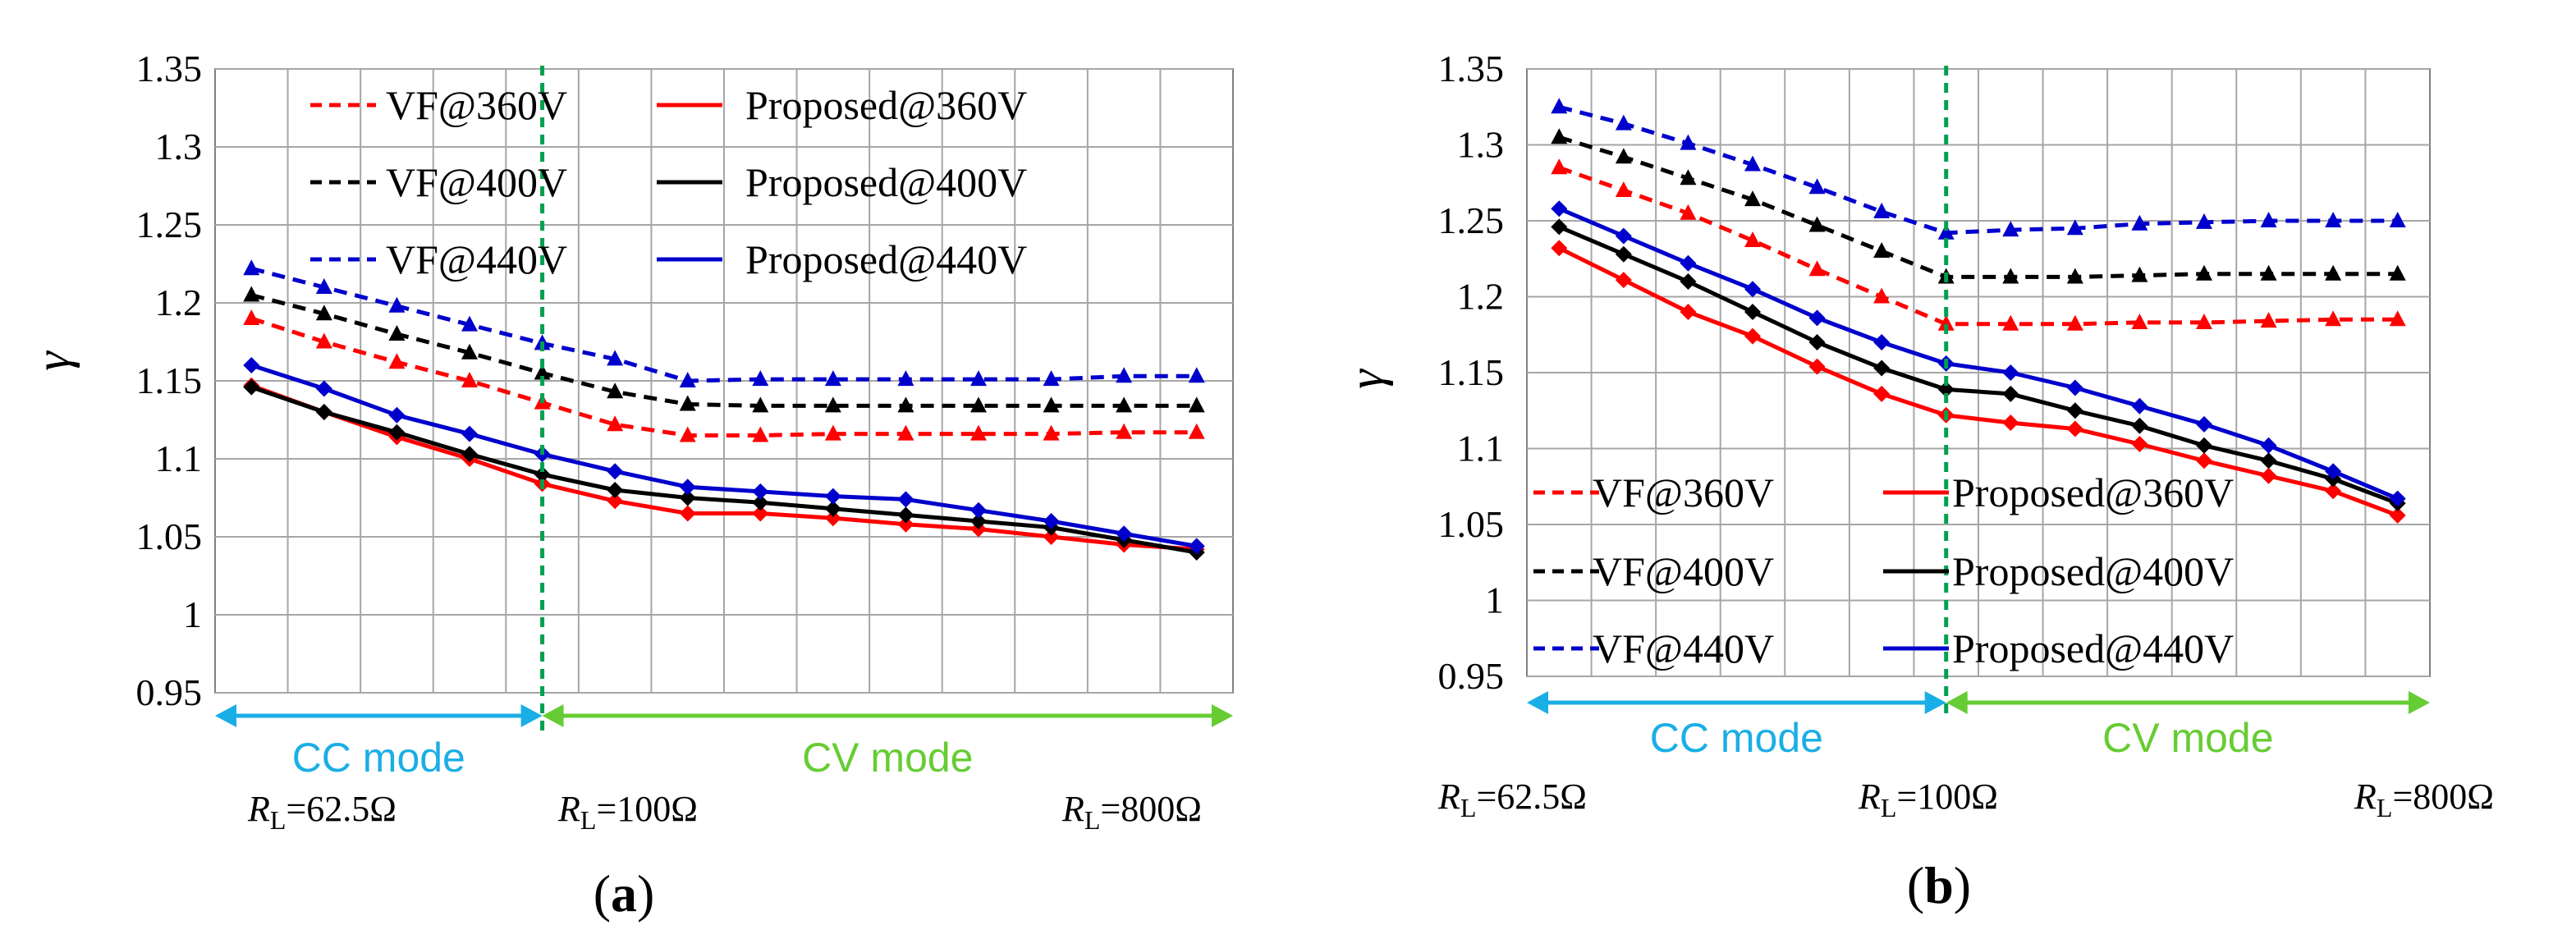  What do you see at coordinates (724, 468) in the screenshot?
I see `series-line-Proposed@360V` at bounding box center [724, 468].